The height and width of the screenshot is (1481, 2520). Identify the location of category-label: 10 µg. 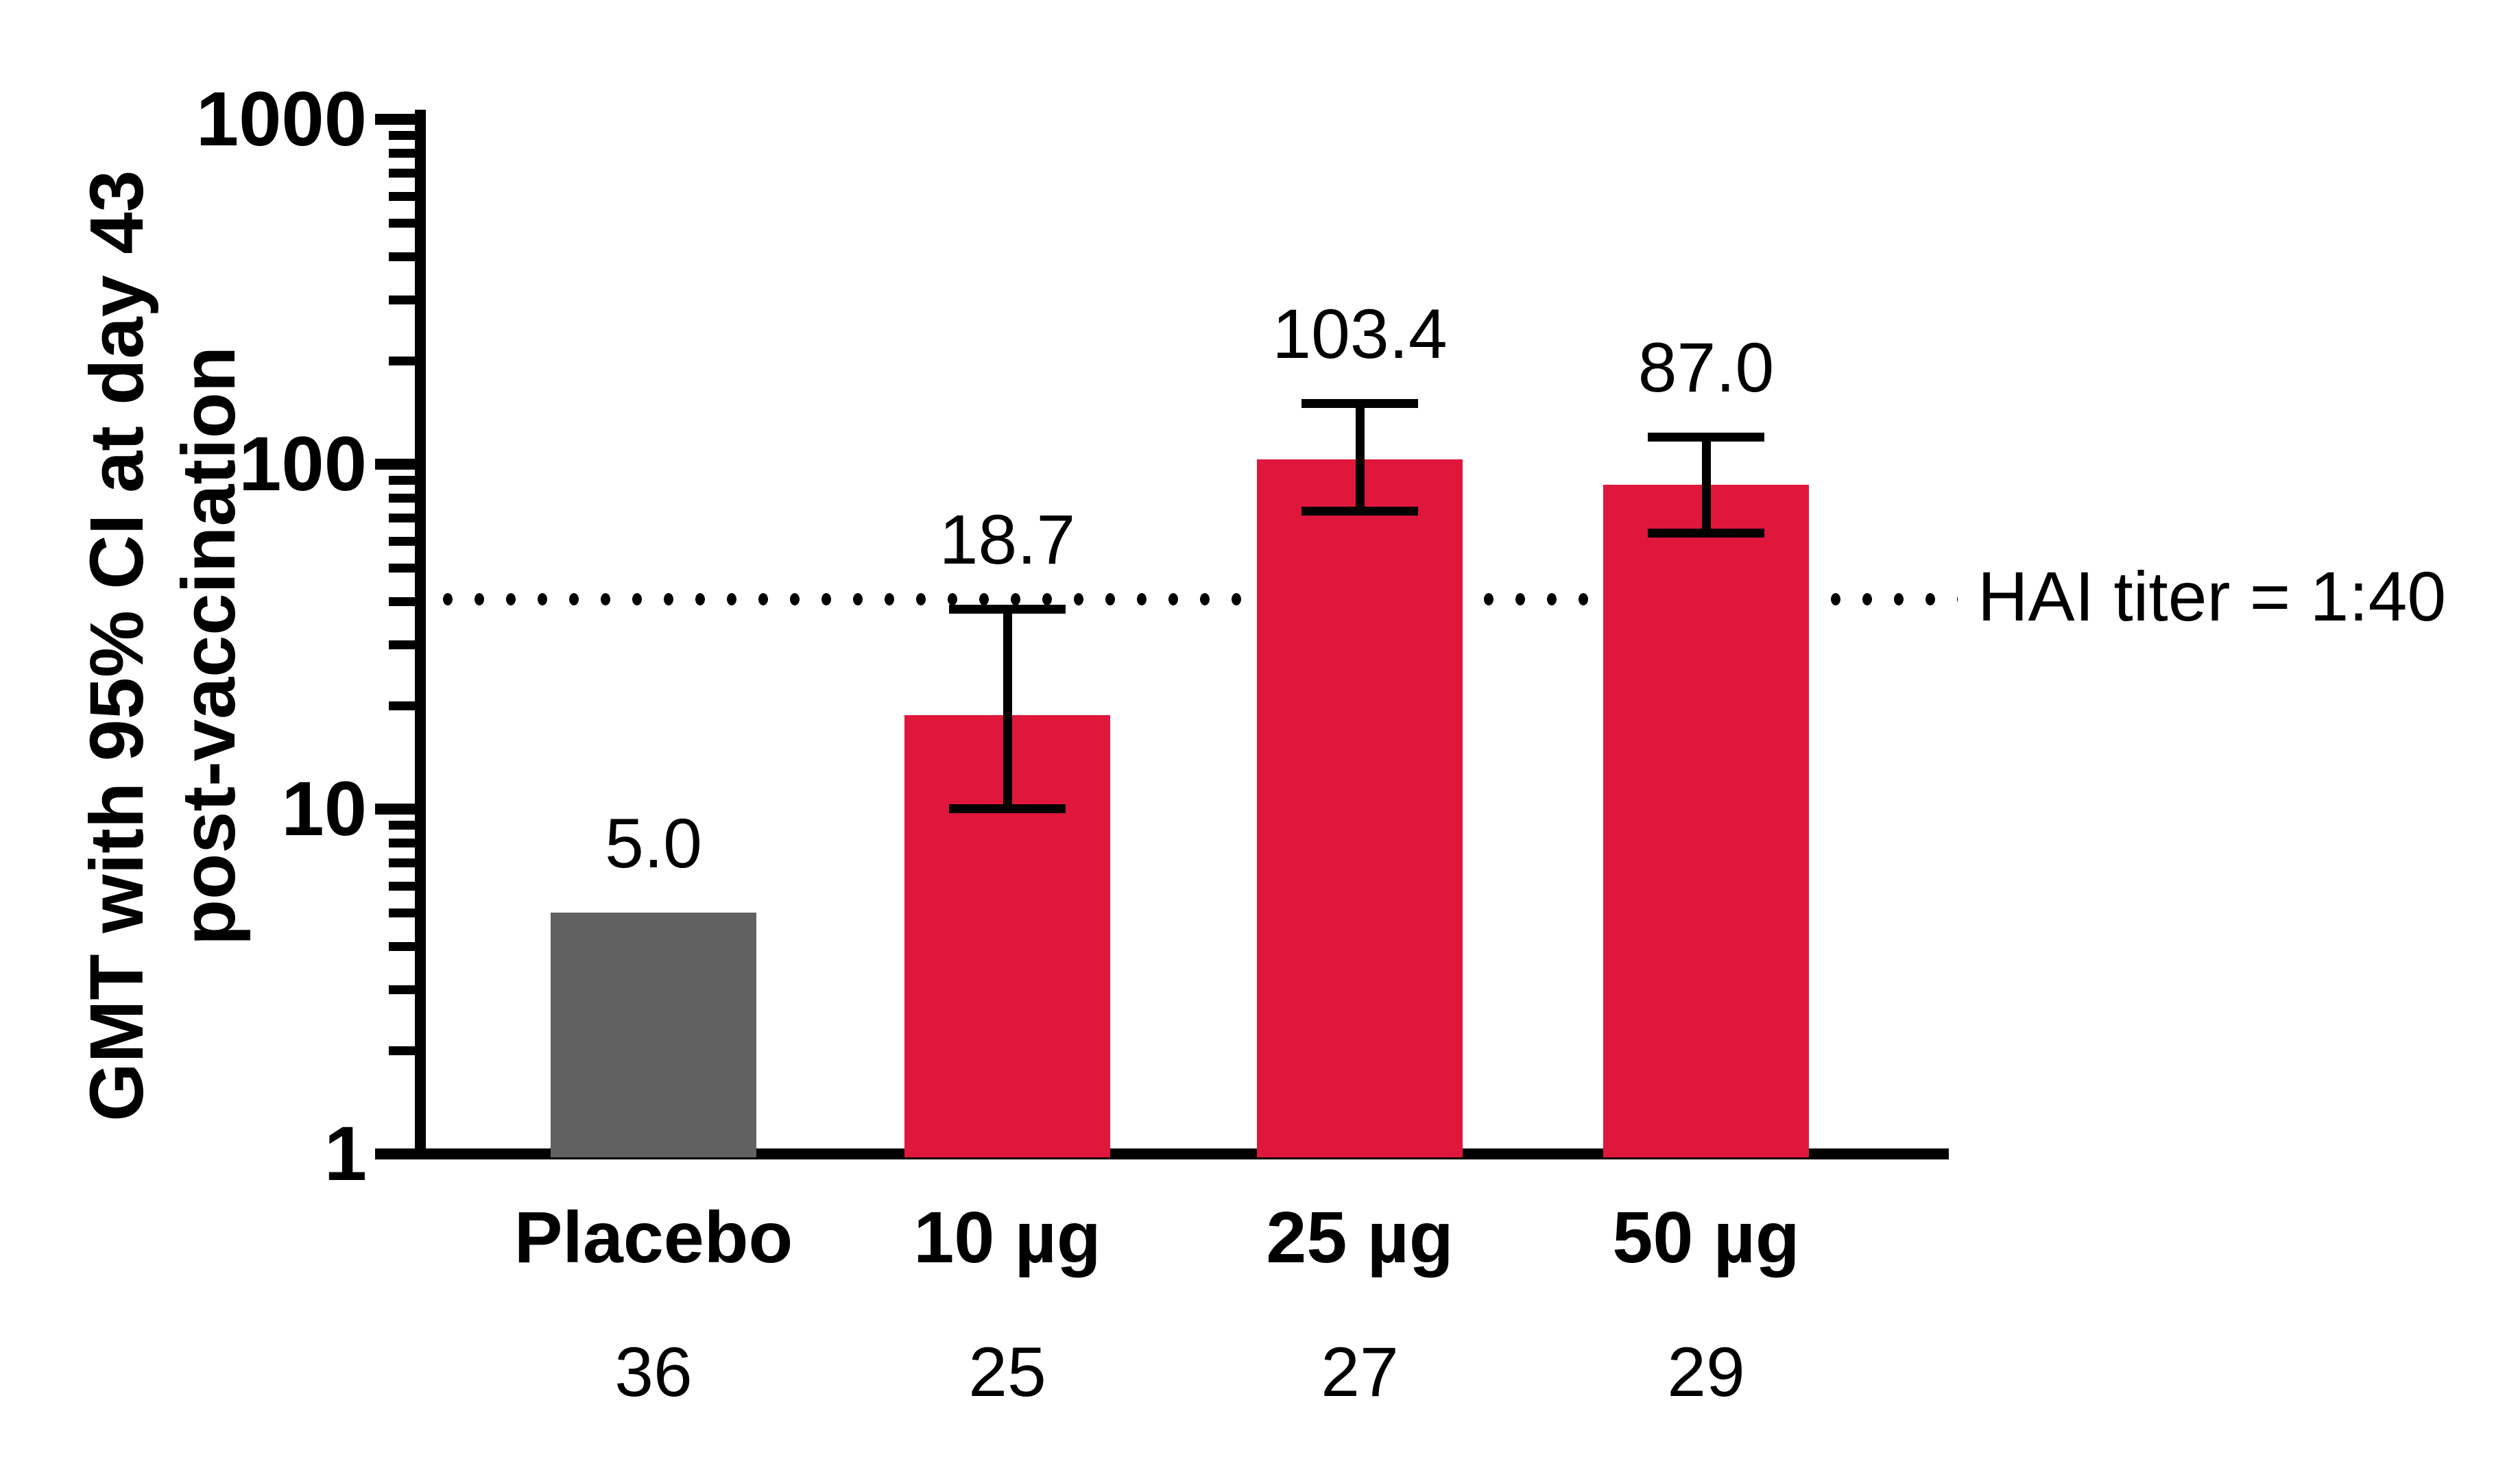
(1007, 1237).